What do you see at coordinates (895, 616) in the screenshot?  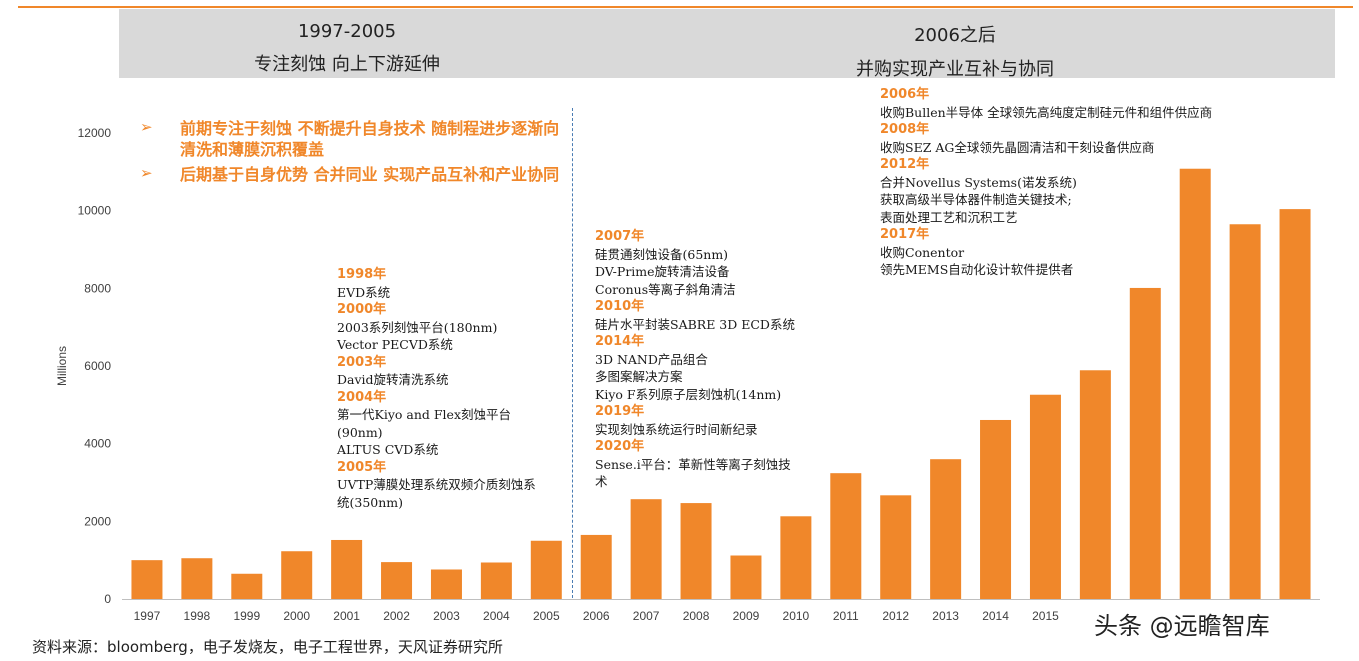 I see `x-tick-label: 2012` at bounding box center [895, 616].